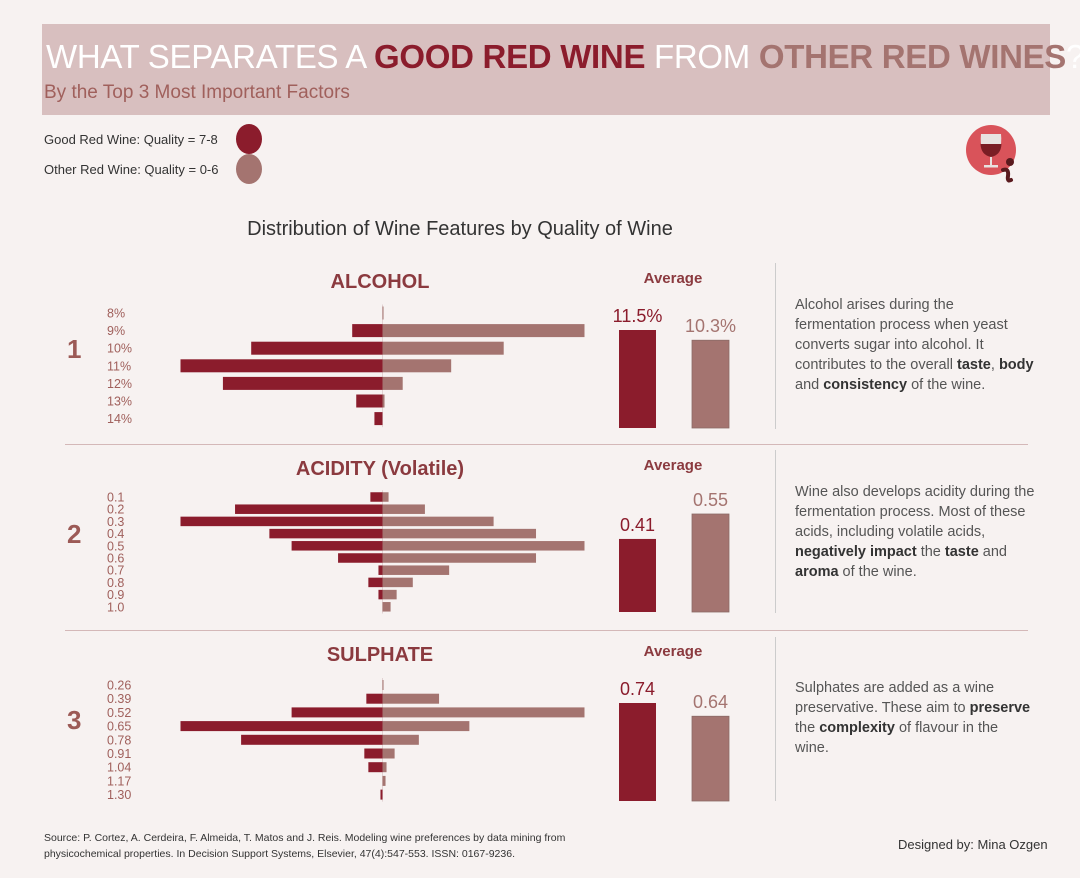  What do you see at coordinates (510, 56) in the screenshot?
I see `title-good-wine: GOOD RED WINE` at bounding box center [510, 56].